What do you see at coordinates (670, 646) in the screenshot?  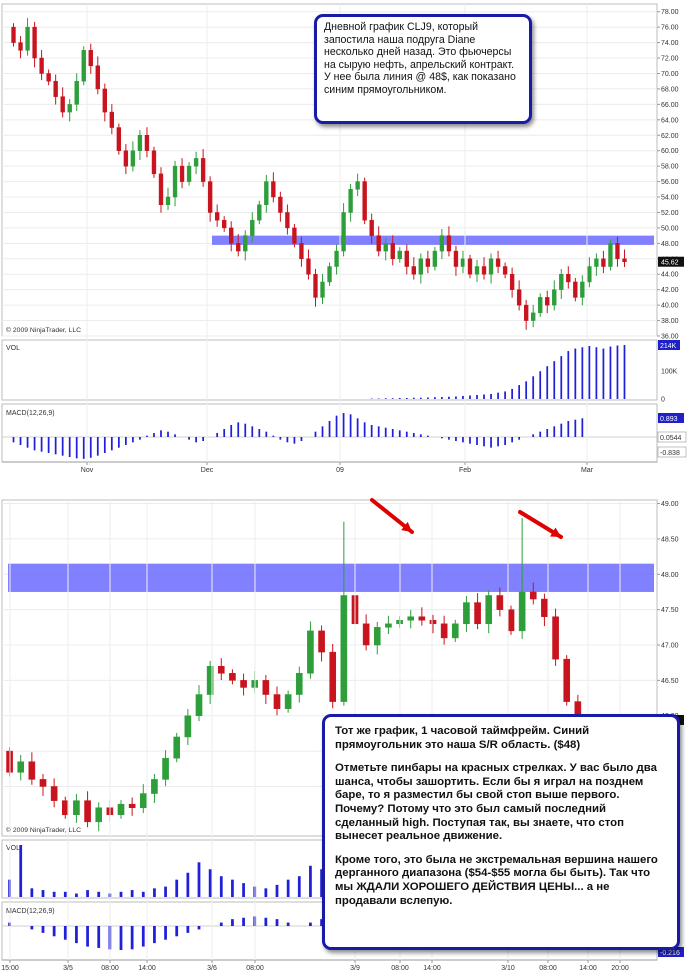 I see `price-tick-label: 47.00` at bounding box center [670, 646].